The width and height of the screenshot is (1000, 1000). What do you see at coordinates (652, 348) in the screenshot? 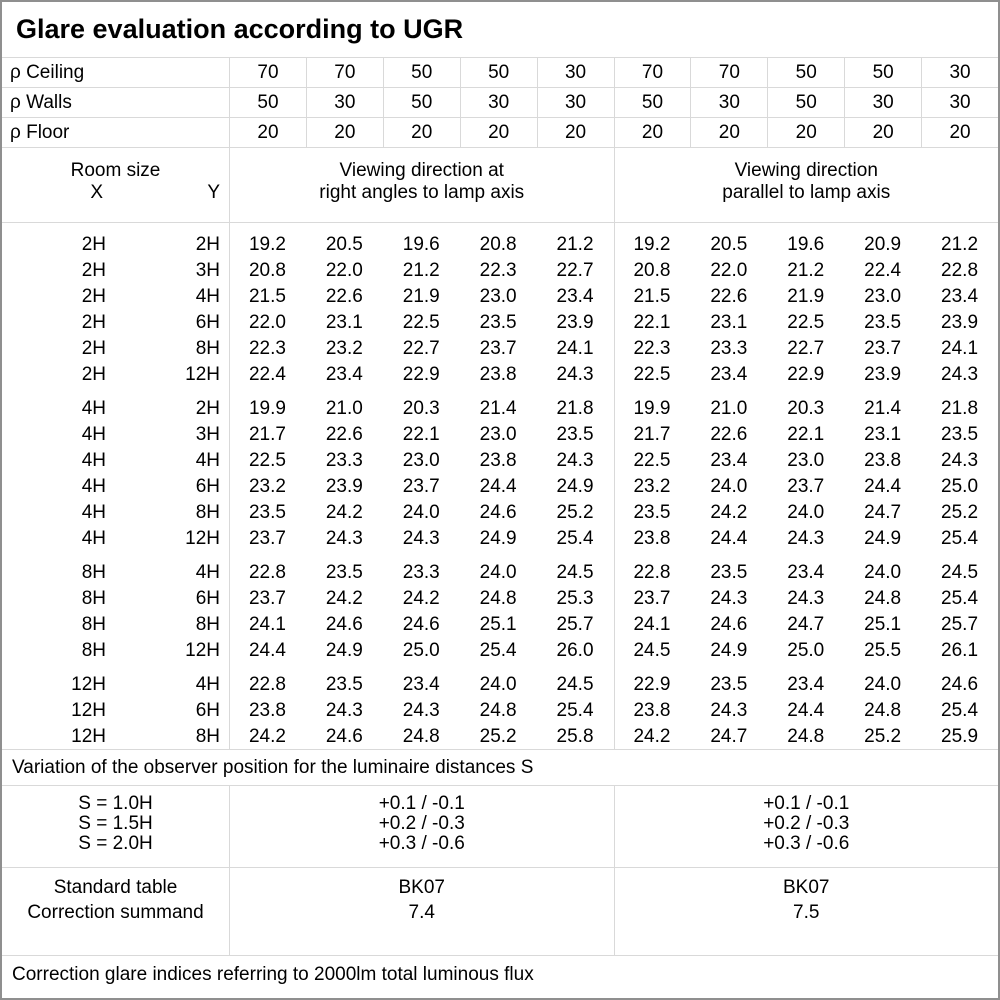
I see `ugr-value-parallel: 22.3` at bounding box center [652, 348].